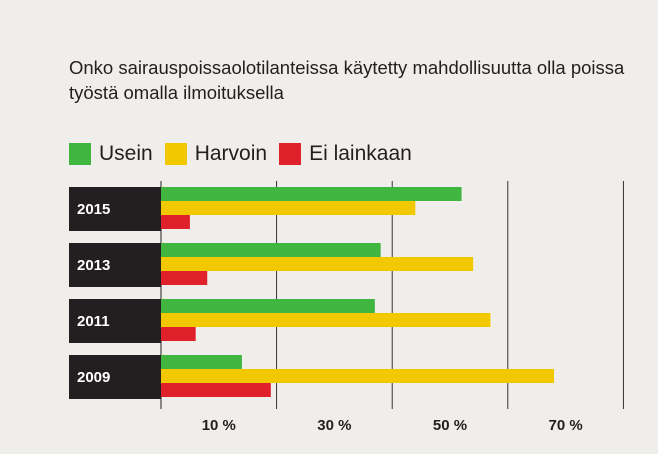  I want to click on bar-2013-ei-lainkaan, so click(184, 278).